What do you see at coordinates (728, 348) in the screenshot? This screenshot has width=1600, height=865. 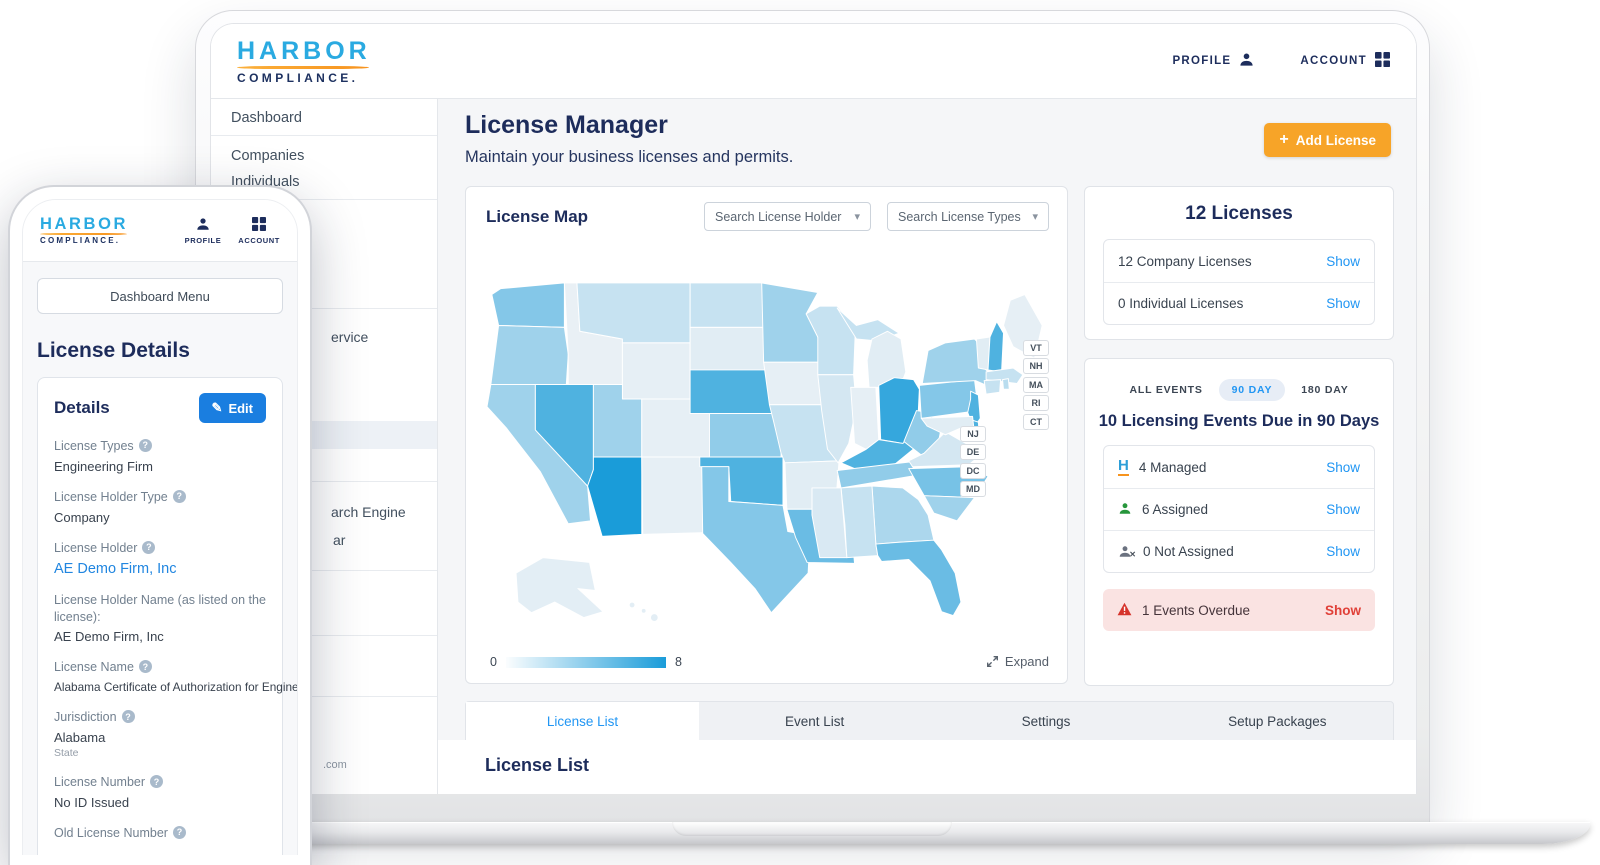 I see `state-SD` at bounding box center [728, 348].